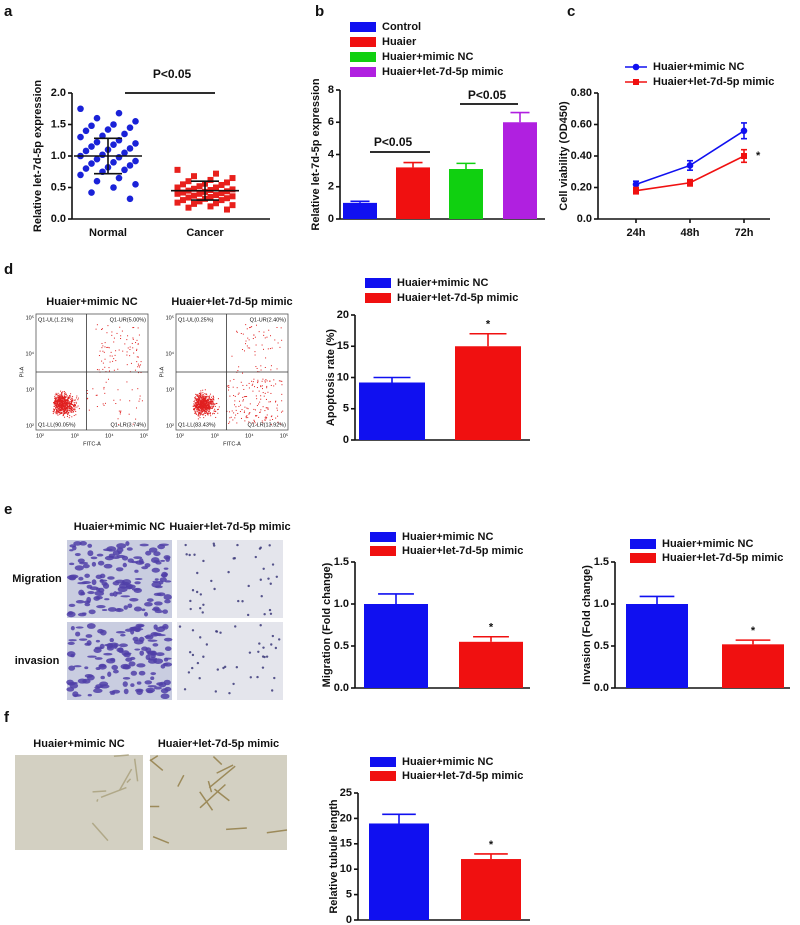 The width and height of the screenshot is (800, 925). Describe the element at coordinates (581, 124) in the screenshot. I see `y-tick-label: 0.60` at that location.